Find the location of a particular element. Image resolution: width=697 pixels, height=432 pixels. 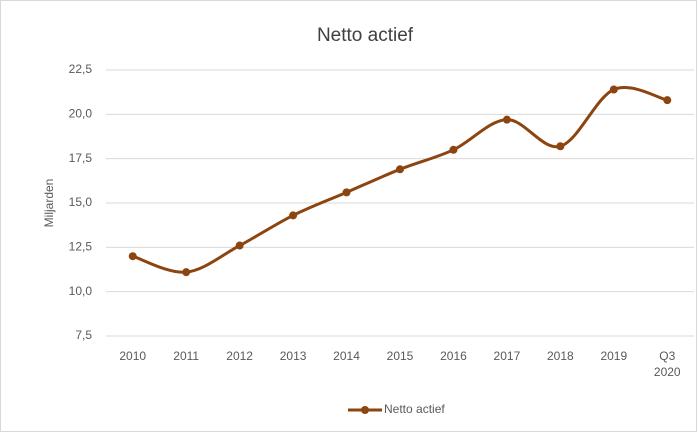

x-tick-label: 2017 is located at coordinates (507, 356).